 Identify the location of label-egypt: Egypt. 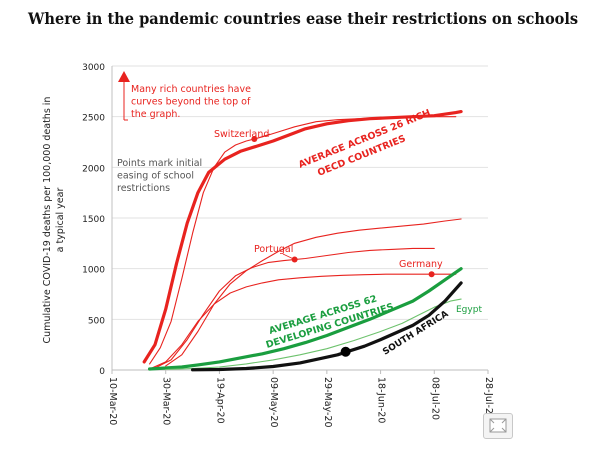
(469, 310).